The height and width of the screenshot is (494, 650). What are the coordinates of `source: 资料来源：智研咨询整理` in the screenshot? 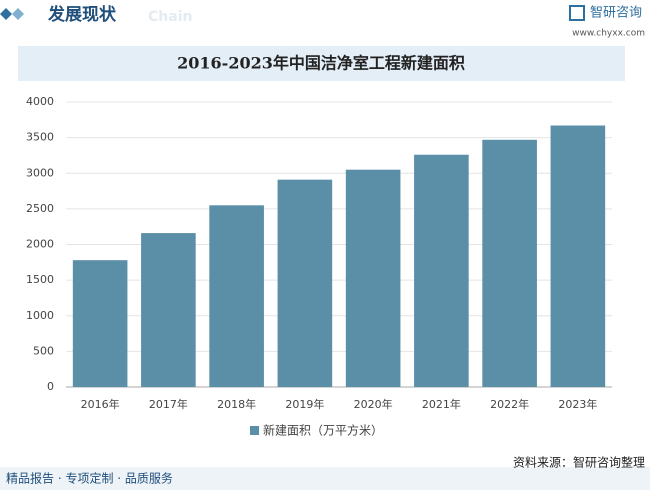 It's located at (579, 462).